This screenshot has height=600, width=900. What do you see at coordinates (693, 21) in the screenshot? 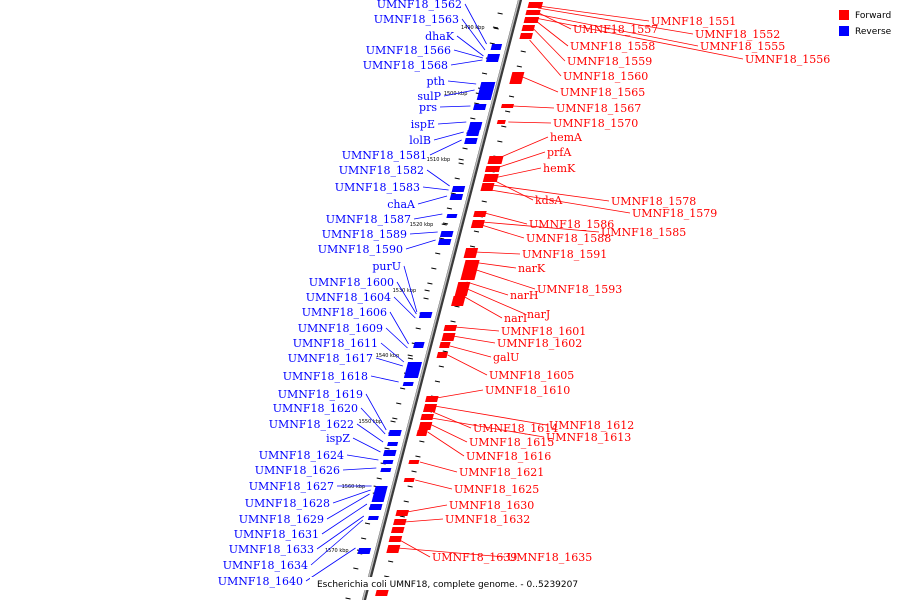
I see `forward-gene-label: UMNF18_1551` at bounding box center [693, 21].